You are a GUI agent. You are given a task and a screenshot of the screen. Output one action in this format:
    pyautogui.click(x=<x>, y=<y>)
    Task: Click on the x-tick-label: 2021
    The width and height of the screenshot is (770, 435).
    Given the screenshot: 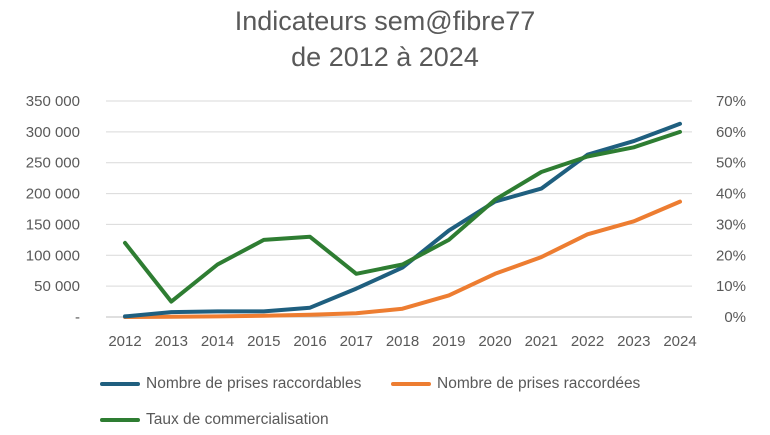 What is the action you would take?
    pyautogui.click(x=541, y=341)
    